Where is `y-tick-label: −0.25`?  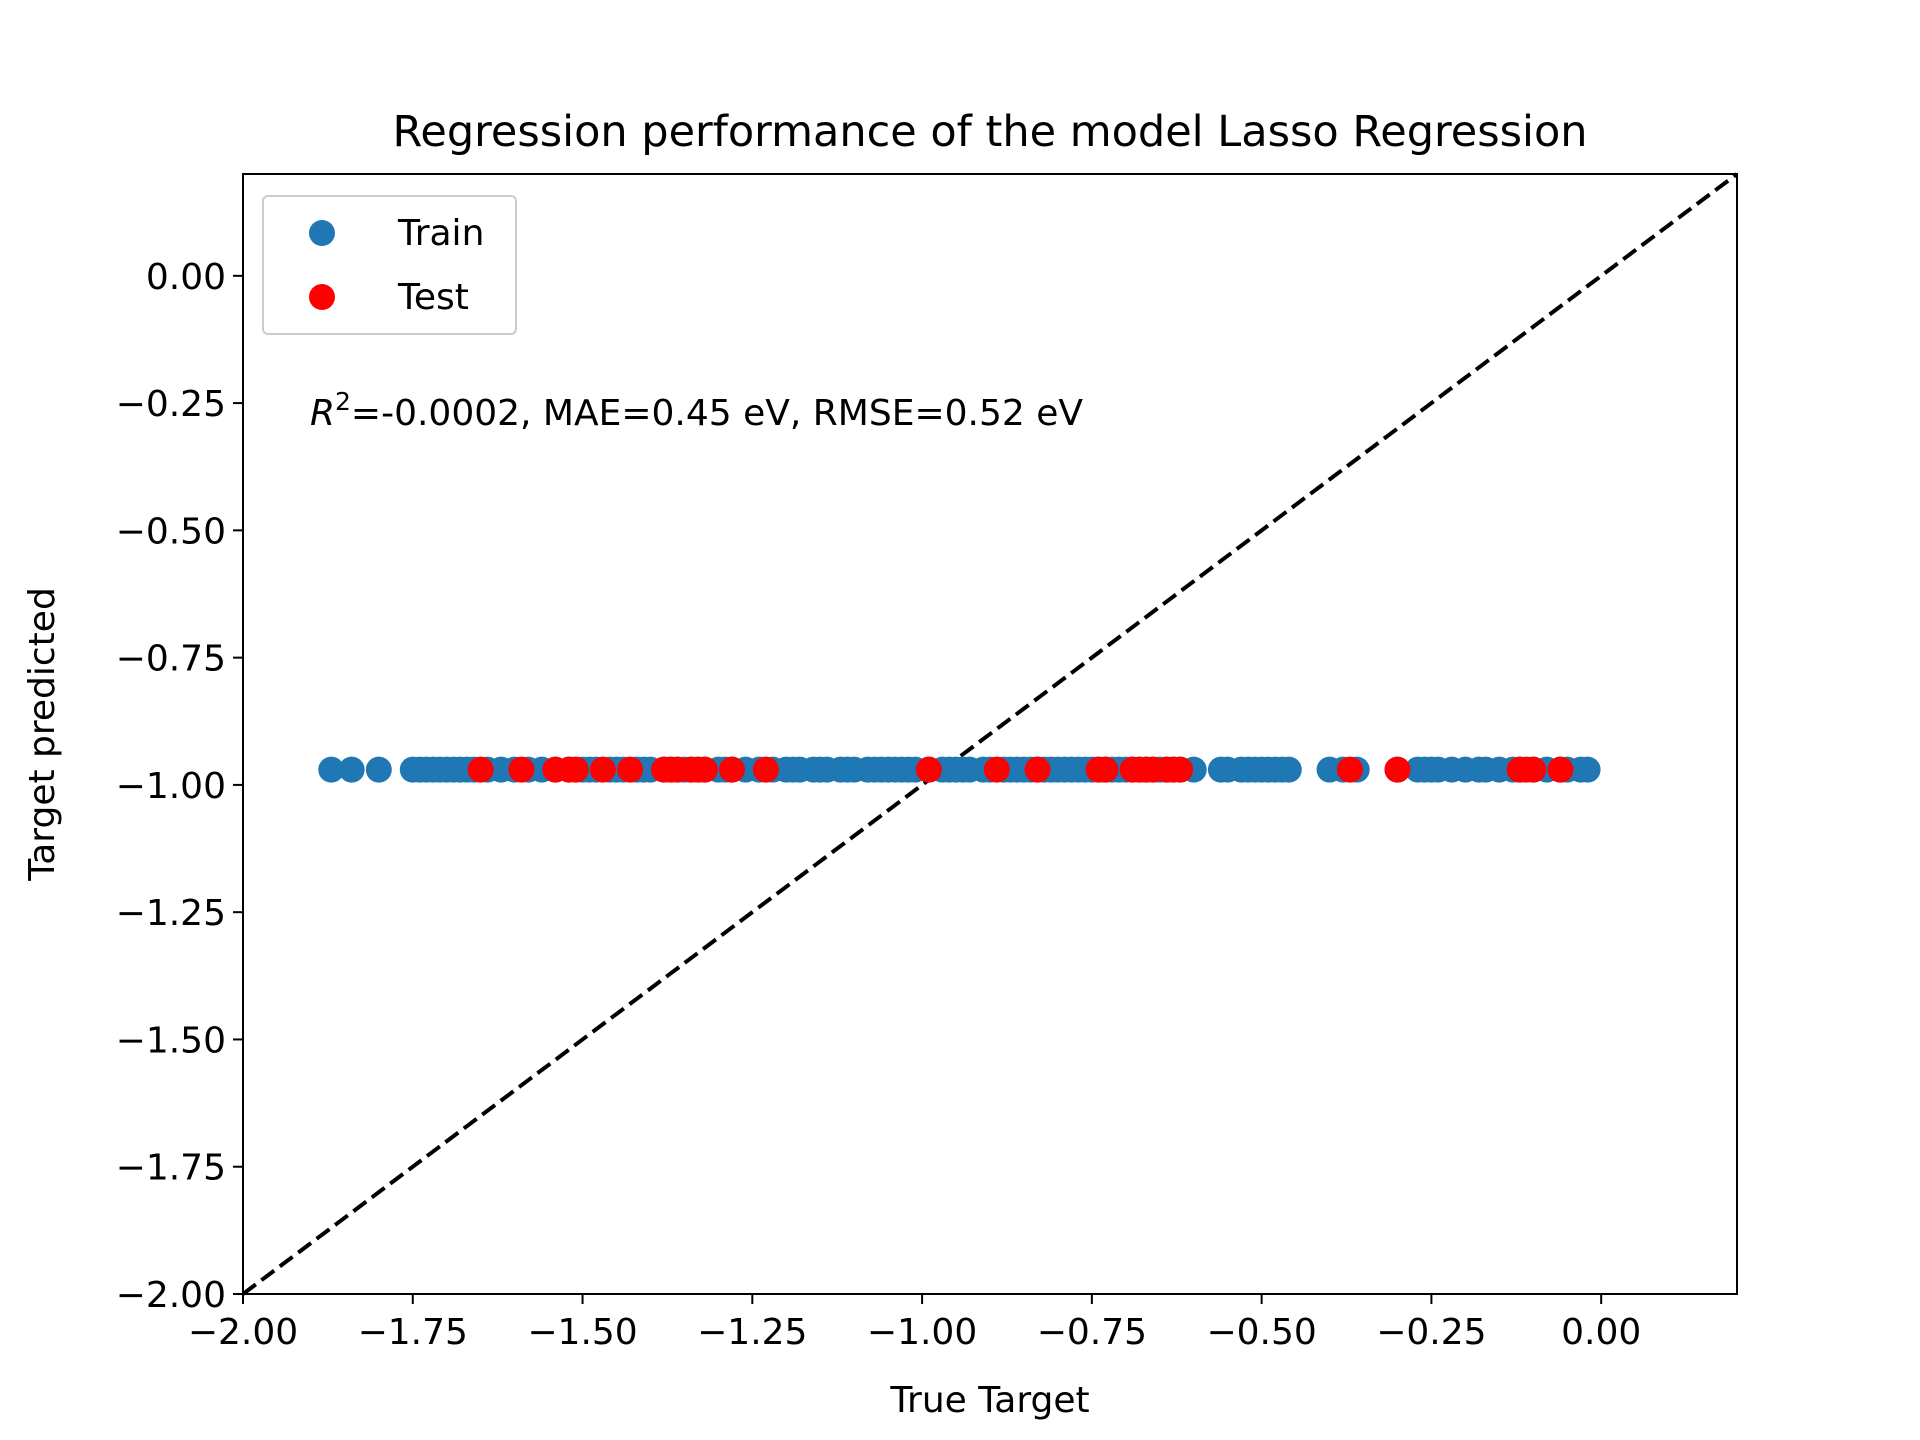
y-tick-label: −0.25 is located at coordinates (171, 404).